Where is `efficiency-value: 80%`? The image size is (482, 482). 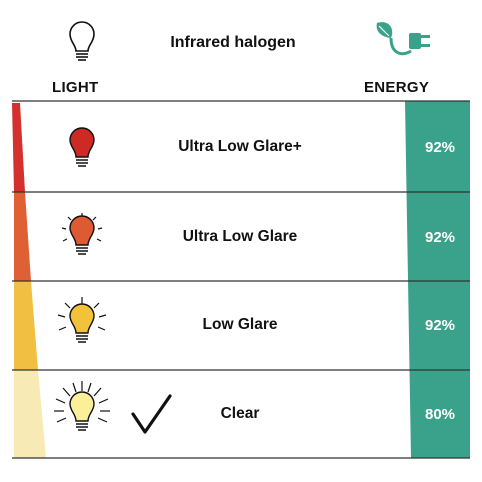 efficiency-value: 80% is located at coordinates (440, 414).